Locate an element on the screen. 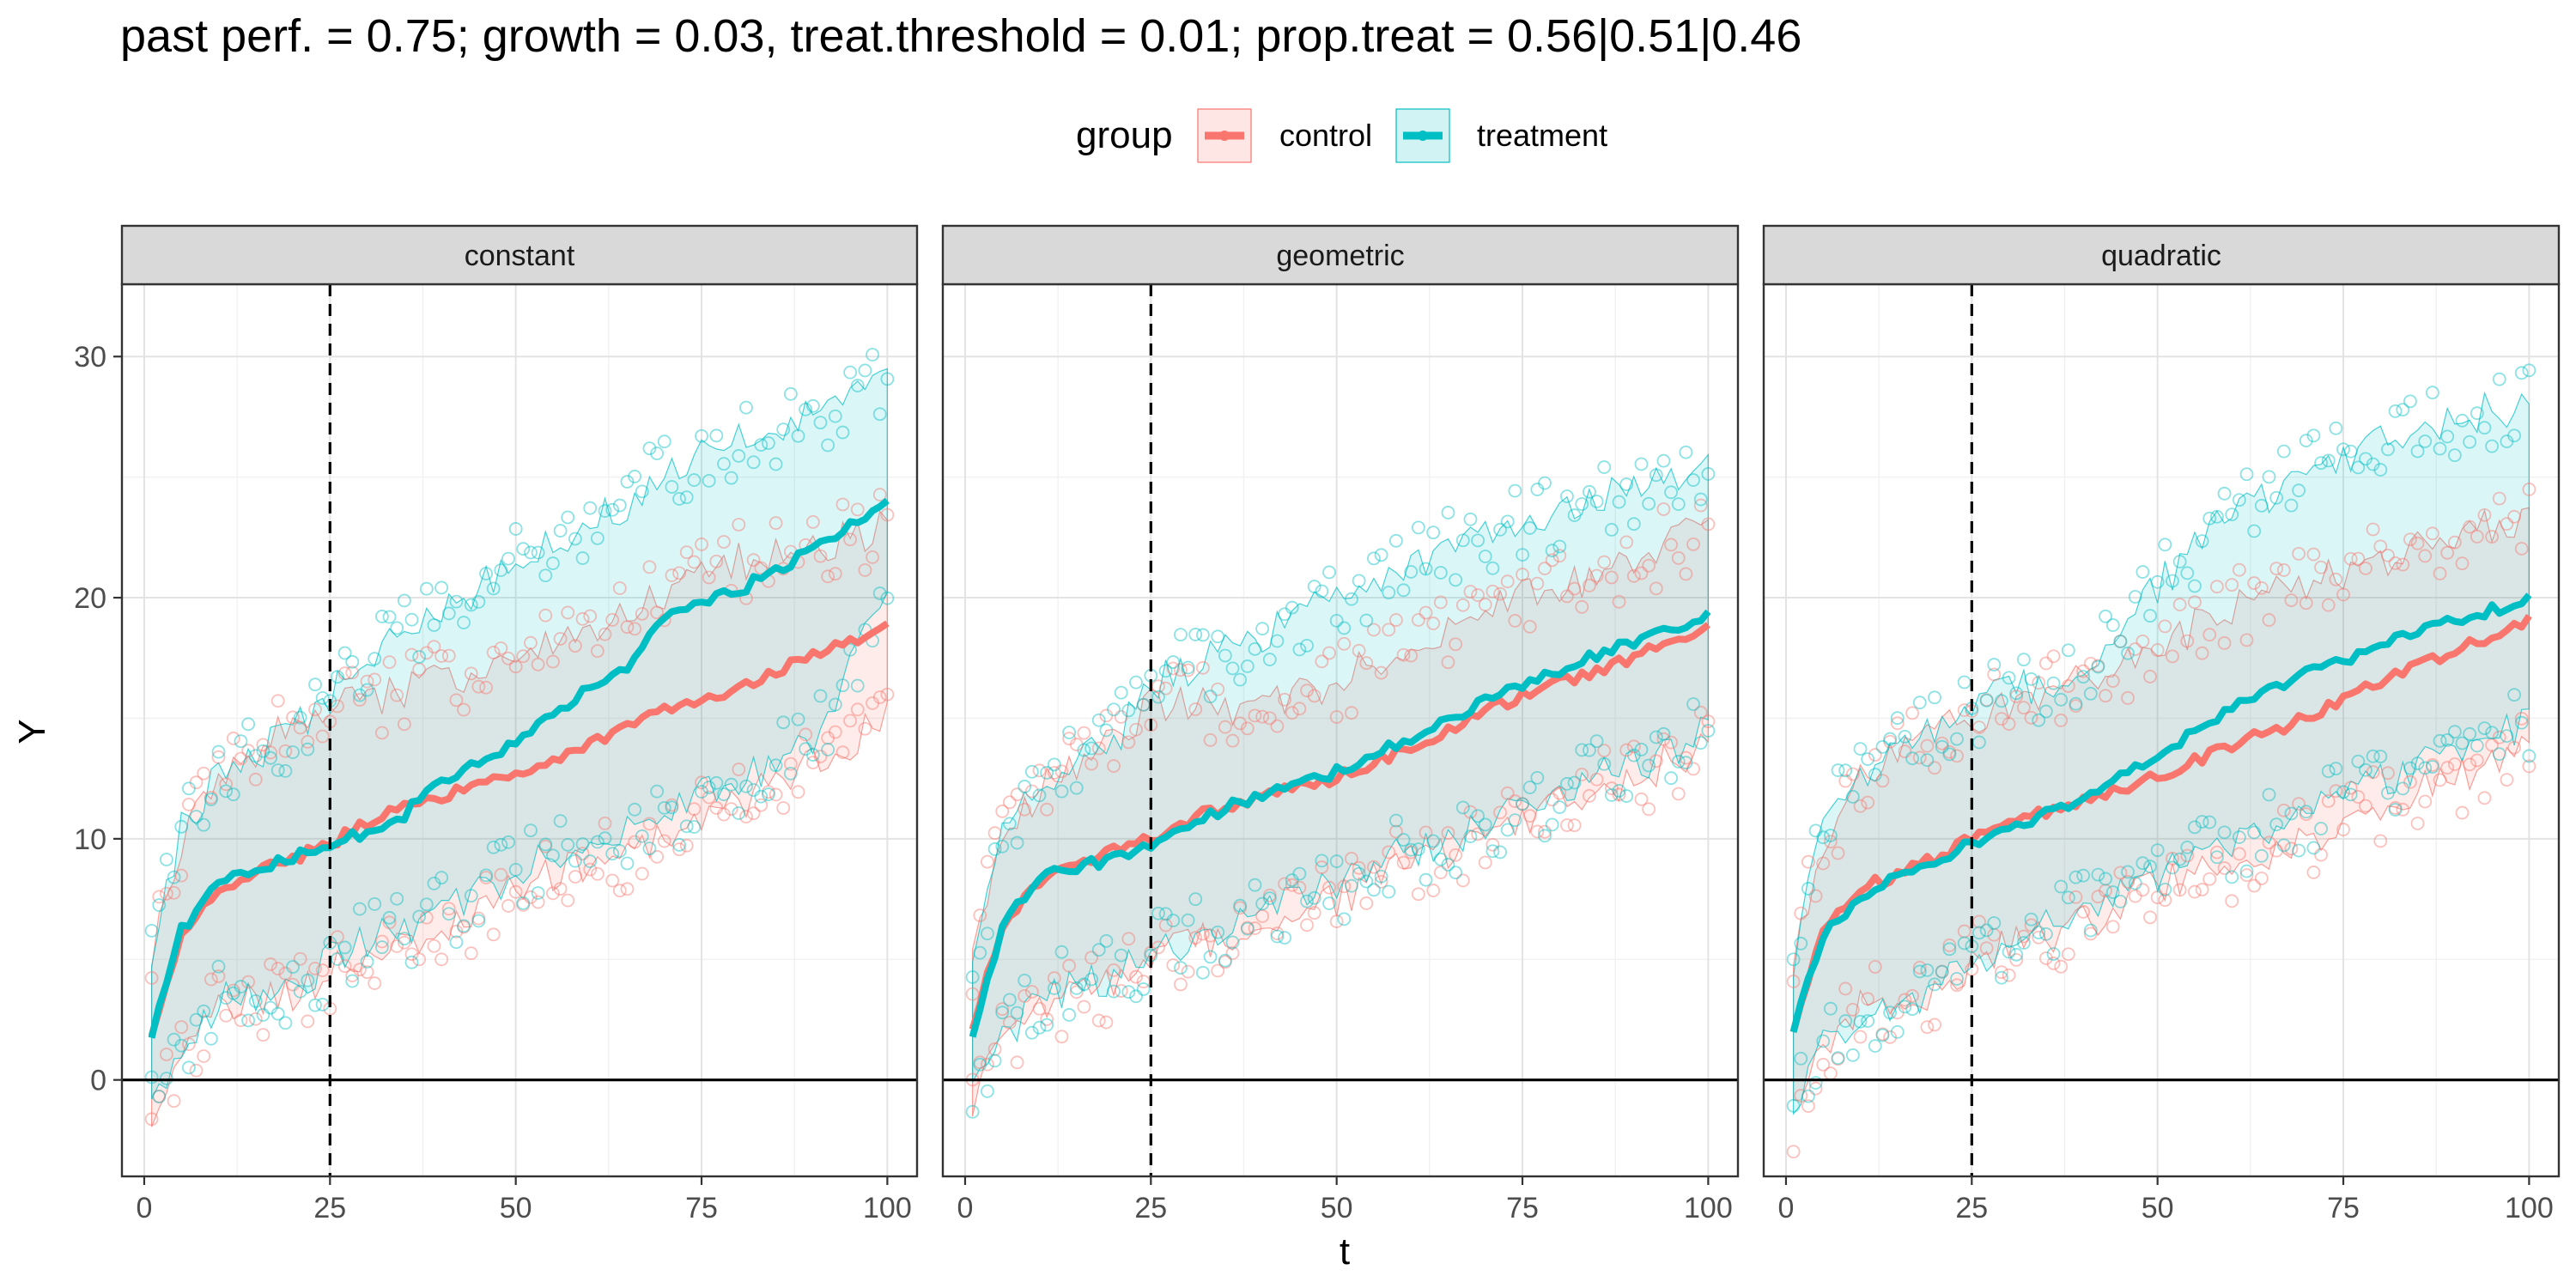 The height and width of the screenshot is (1288, 2576). y-tick-label: 0 is located at coordinates (98, 1081).